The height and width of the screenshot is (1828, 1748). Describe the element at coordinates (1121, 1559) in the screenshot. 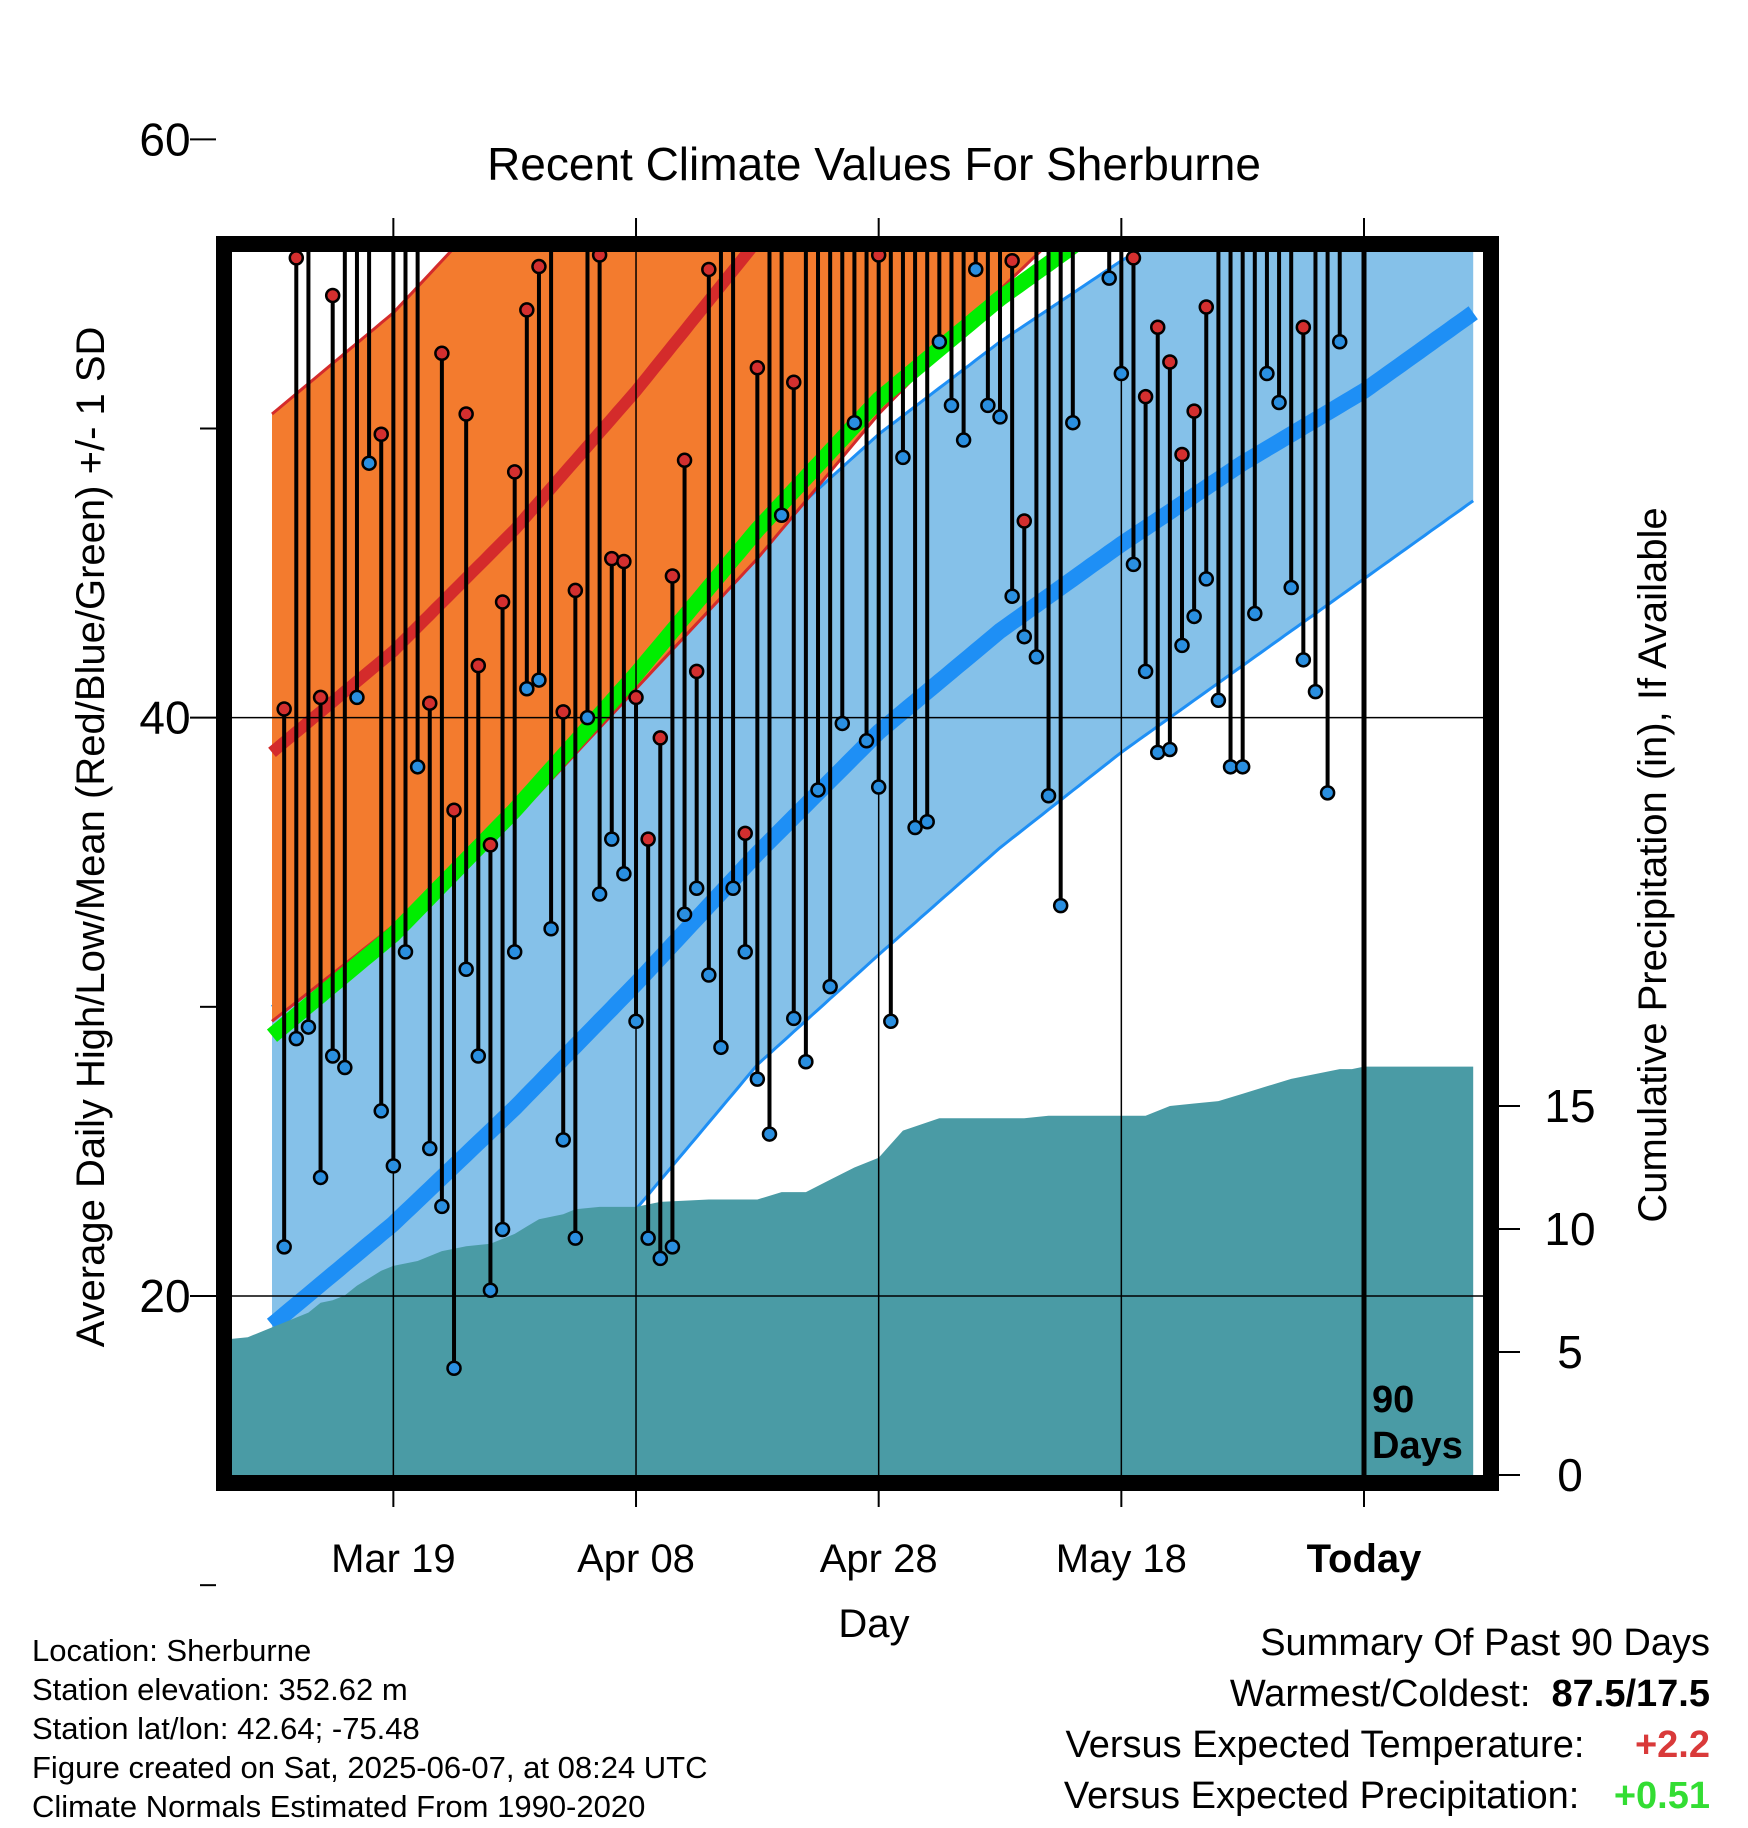

I see `x-tick-label: May 18` at that location.